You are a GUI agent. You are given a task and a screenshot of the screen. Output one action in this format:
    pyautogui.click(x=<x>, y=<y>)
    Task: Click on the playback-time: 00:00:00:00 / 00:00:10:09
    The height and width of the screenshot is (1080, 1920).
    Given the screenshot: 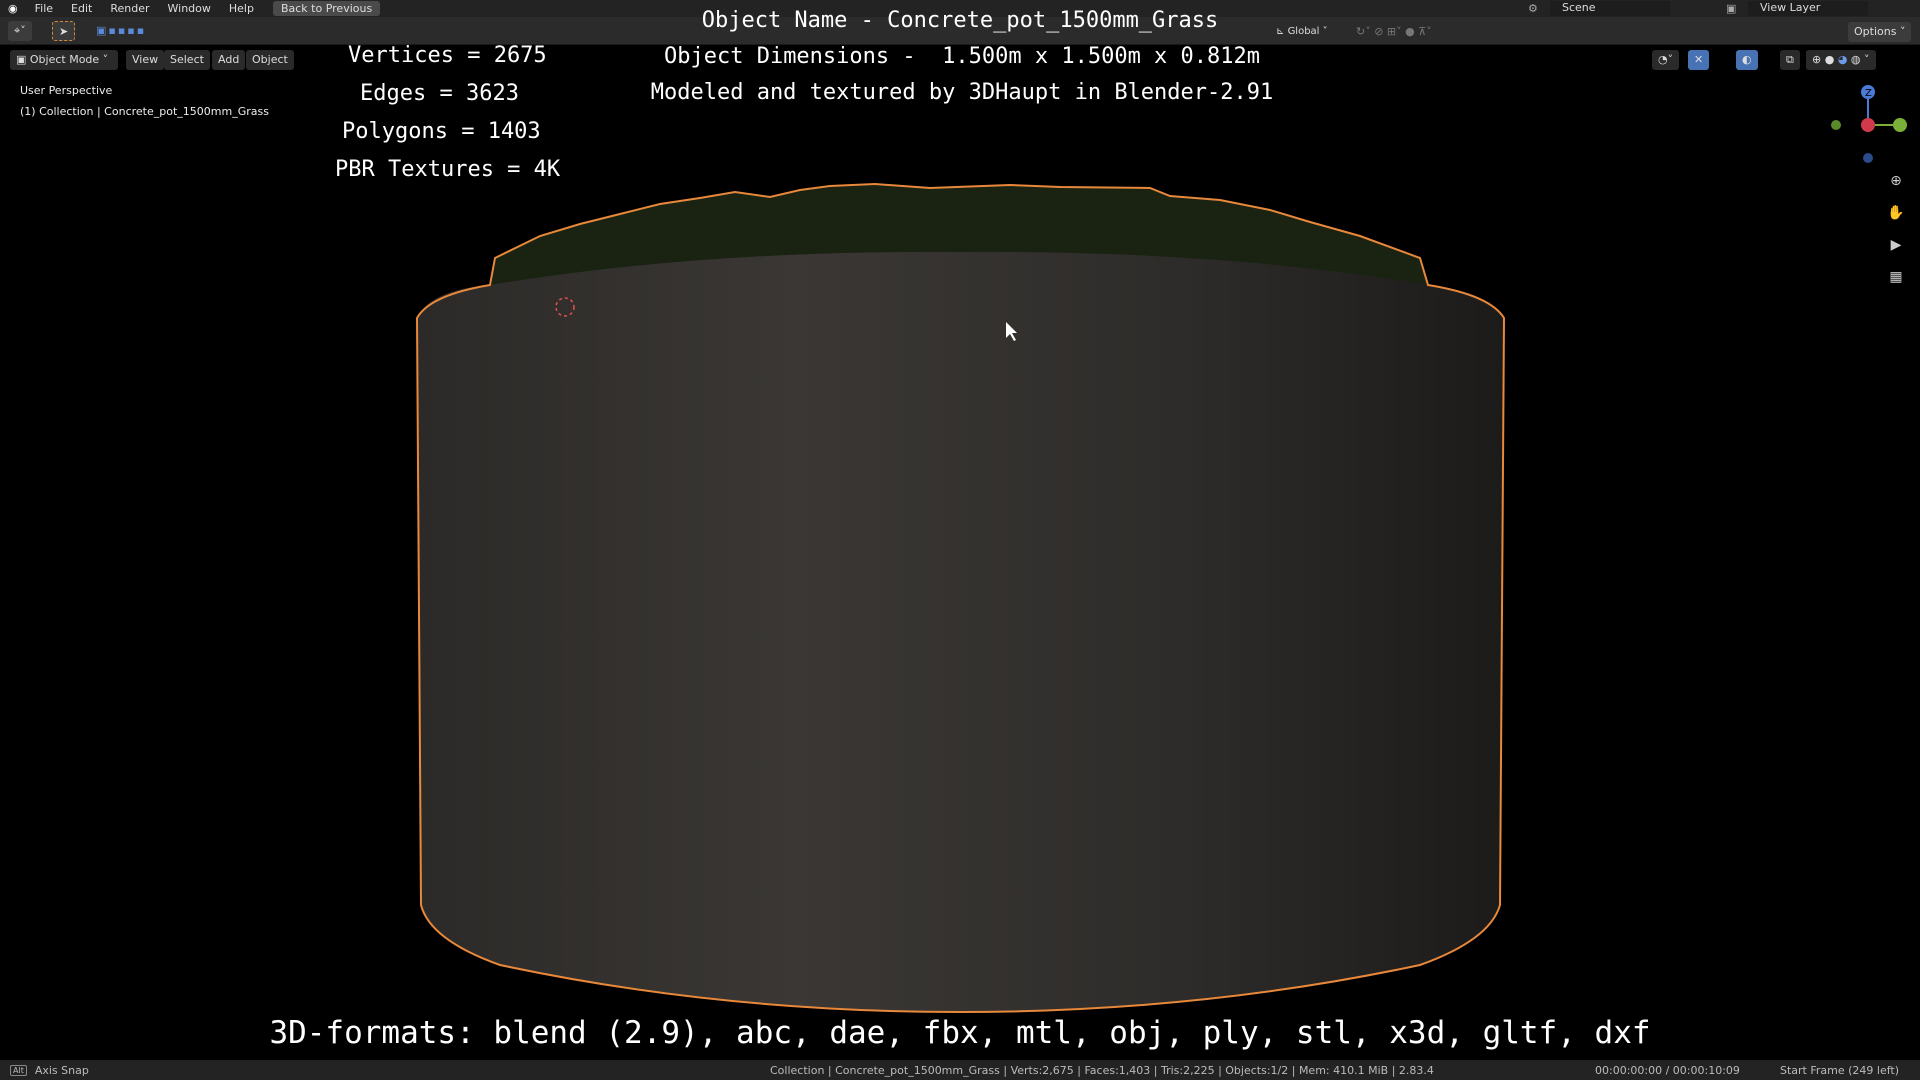 What is the action you would take?
    pyautogui.click(x=1667, y=1070)
    